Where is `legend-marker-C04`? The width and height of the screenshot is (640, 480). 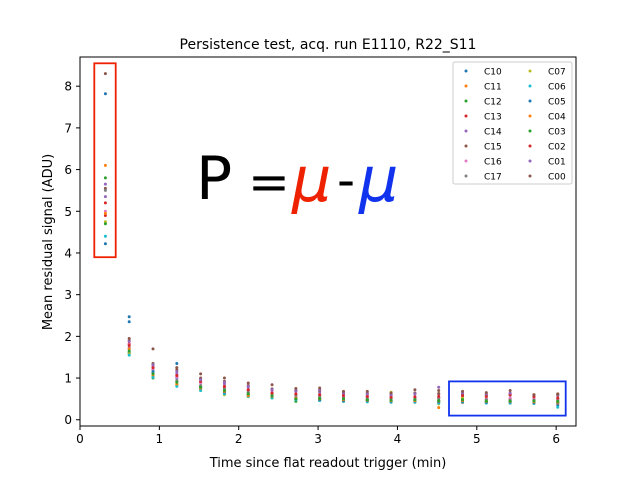
legend-marker-C04 is located at coordinates (530, 116).